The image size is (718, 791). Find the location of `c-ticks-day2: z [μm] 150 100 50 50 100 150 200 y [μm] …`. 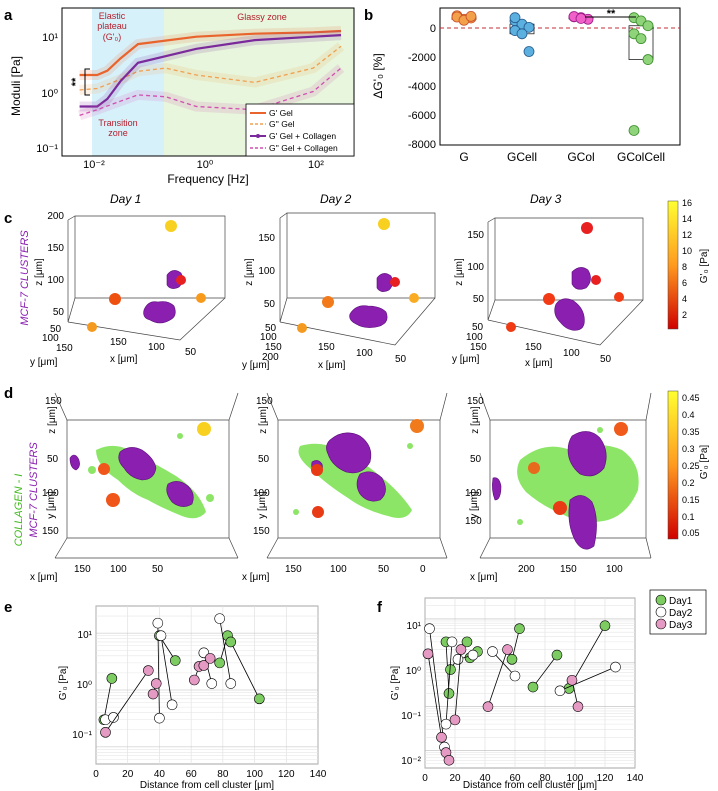

c-ticks-day2: z [μm] 150 100 50 50 100 150 200 y [μm] … is located at coordinates (324, 302).